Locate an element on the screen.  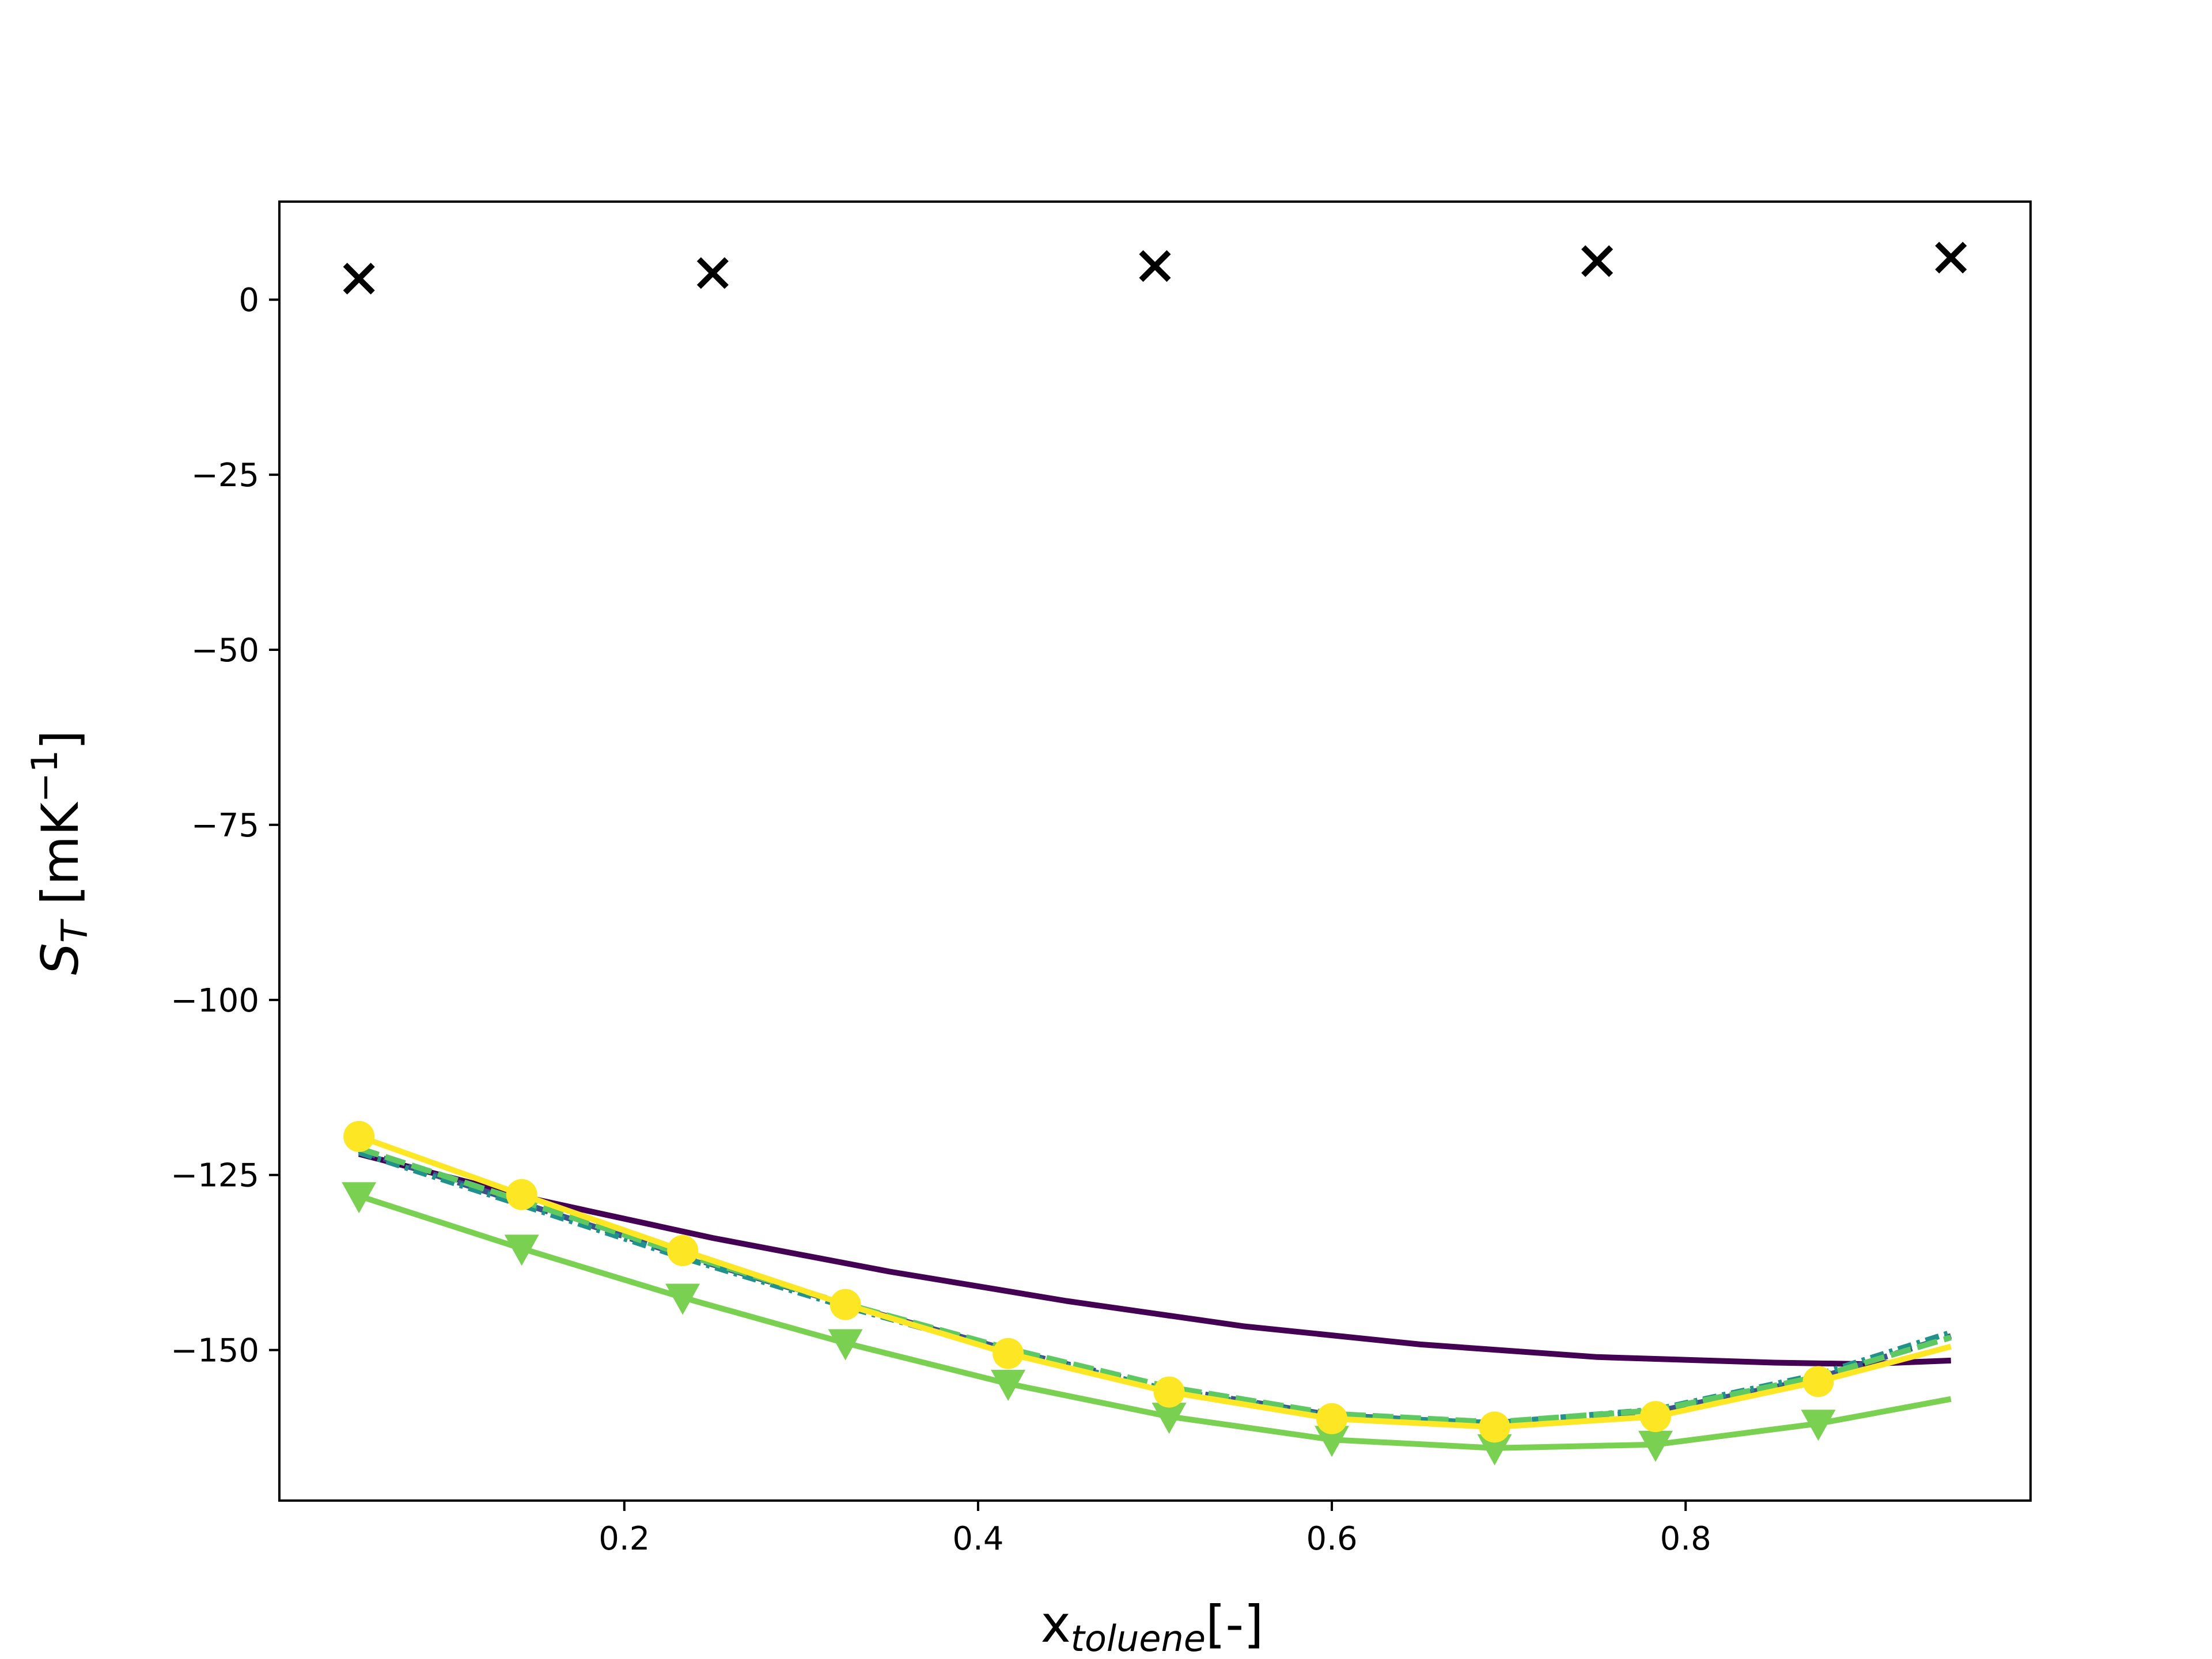
x-tick-label-3: 0.8 is located at coordinates (1685, 1539).